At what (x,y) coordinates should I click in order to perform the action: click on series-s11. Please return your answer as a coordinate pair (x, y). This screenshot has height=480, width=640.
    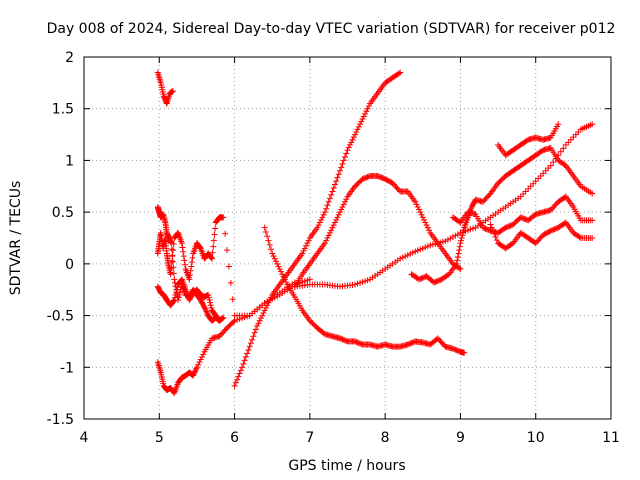
    Looking at the image, I should click on (522, 214).